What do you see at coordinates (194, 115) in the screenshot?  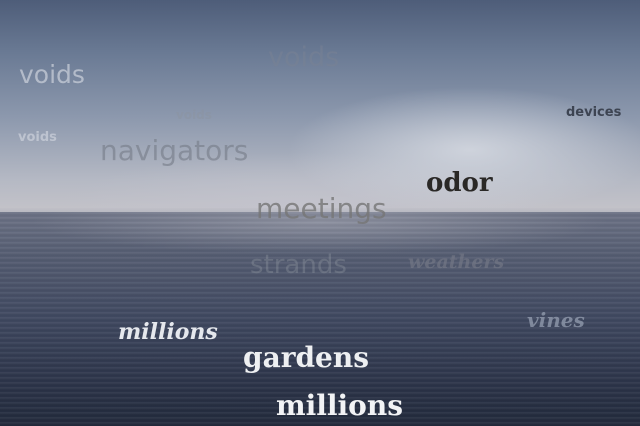 I see `word-voids-3: voids` at bounding box center [194, 115].